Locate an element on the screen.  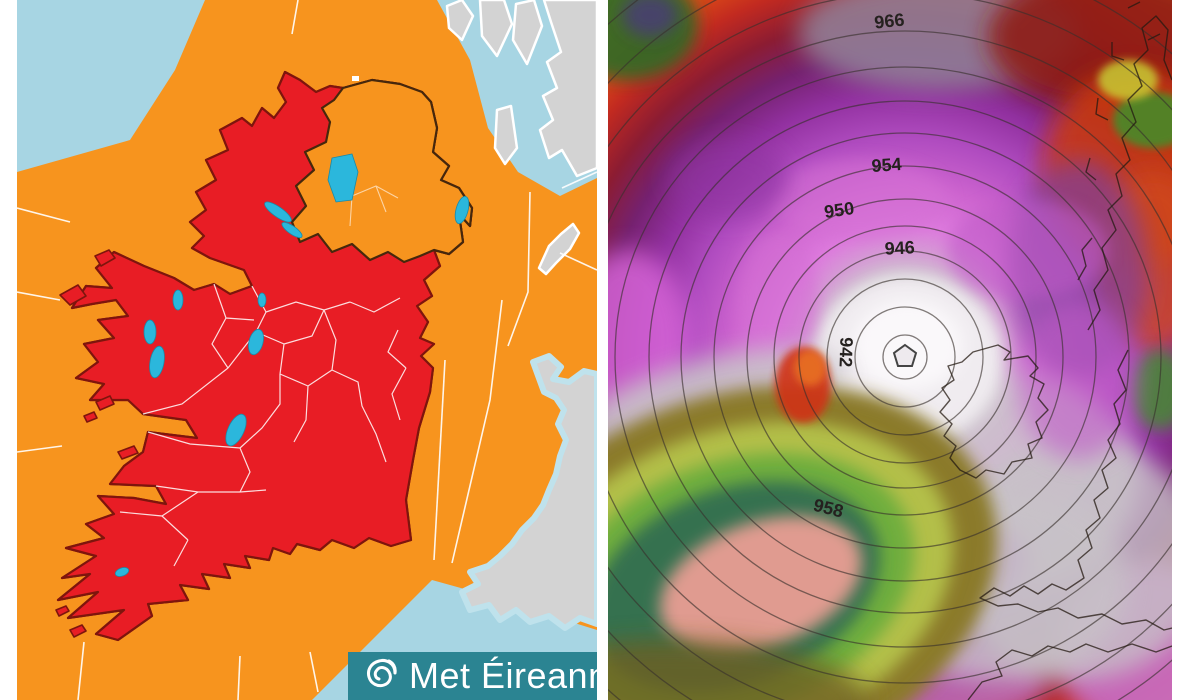
ireland-coastline is located at coordinates (994, 411).